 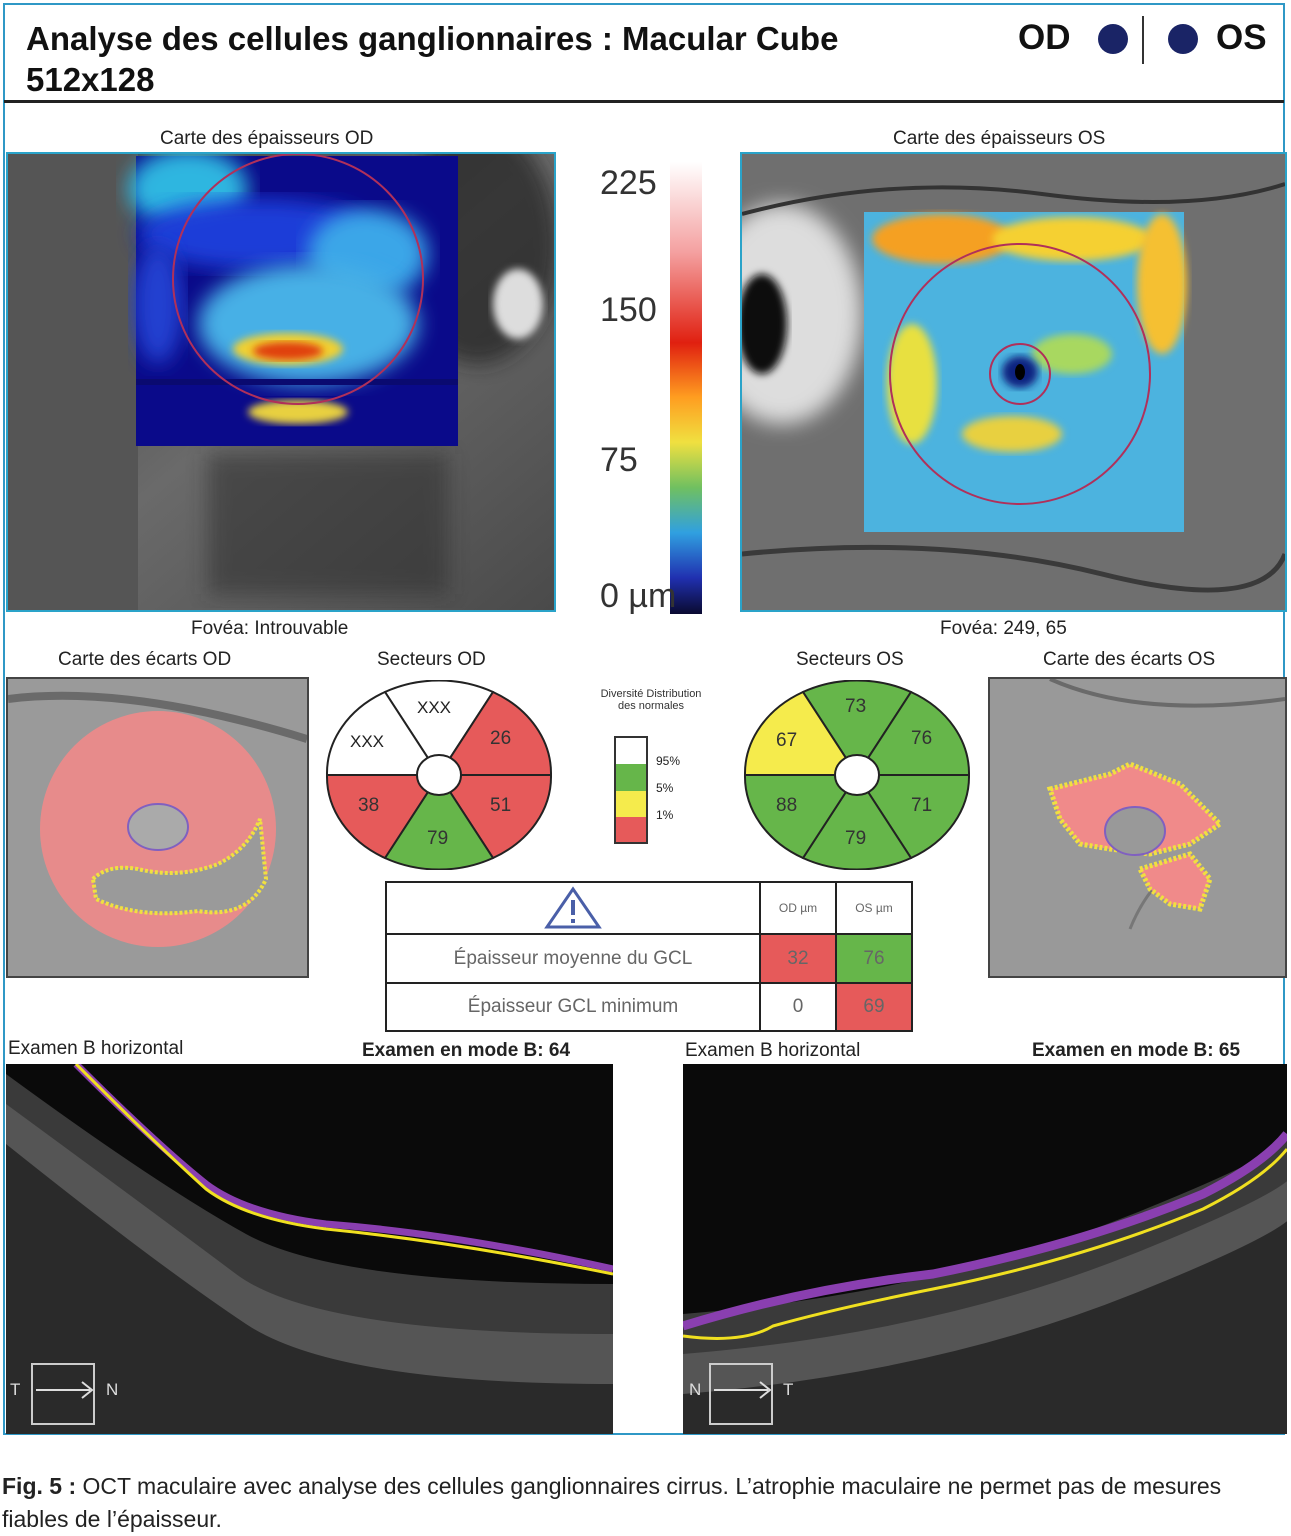 I want to click on os-thickness-map, so click(x=1013, y=382).